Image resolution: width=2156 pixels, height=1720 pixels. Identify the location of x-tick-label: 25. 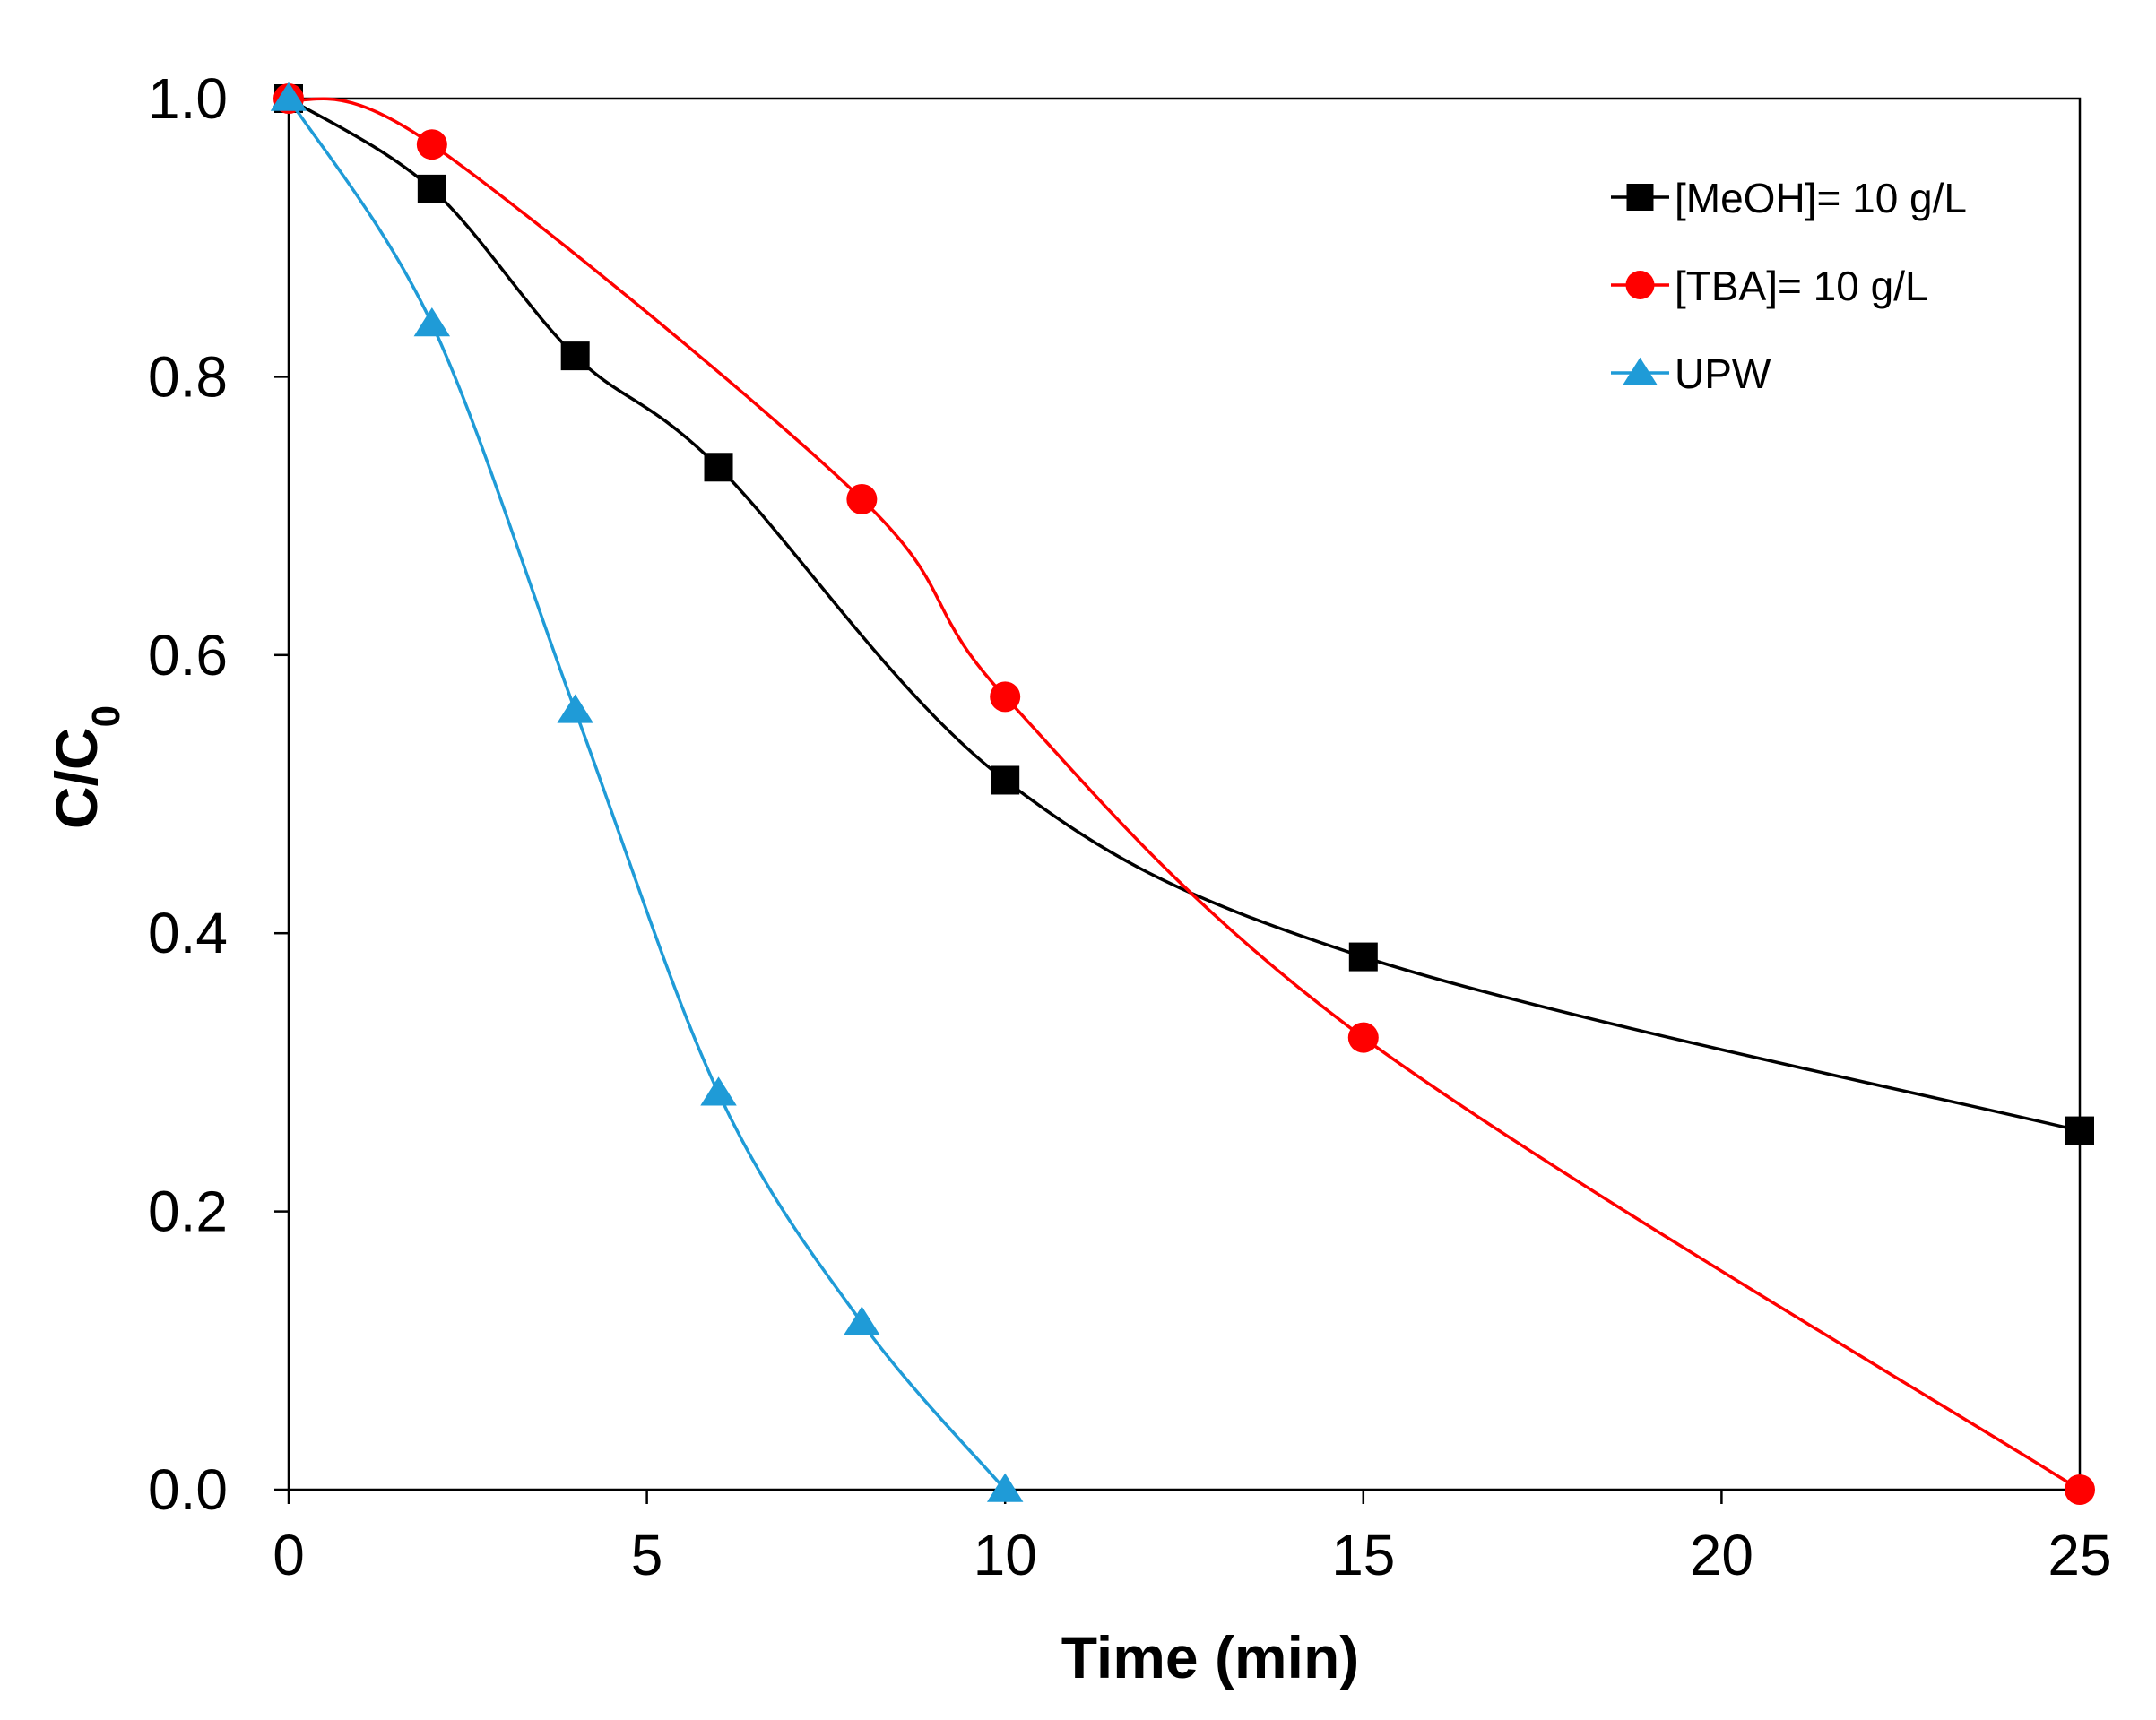
(2080, 1555).